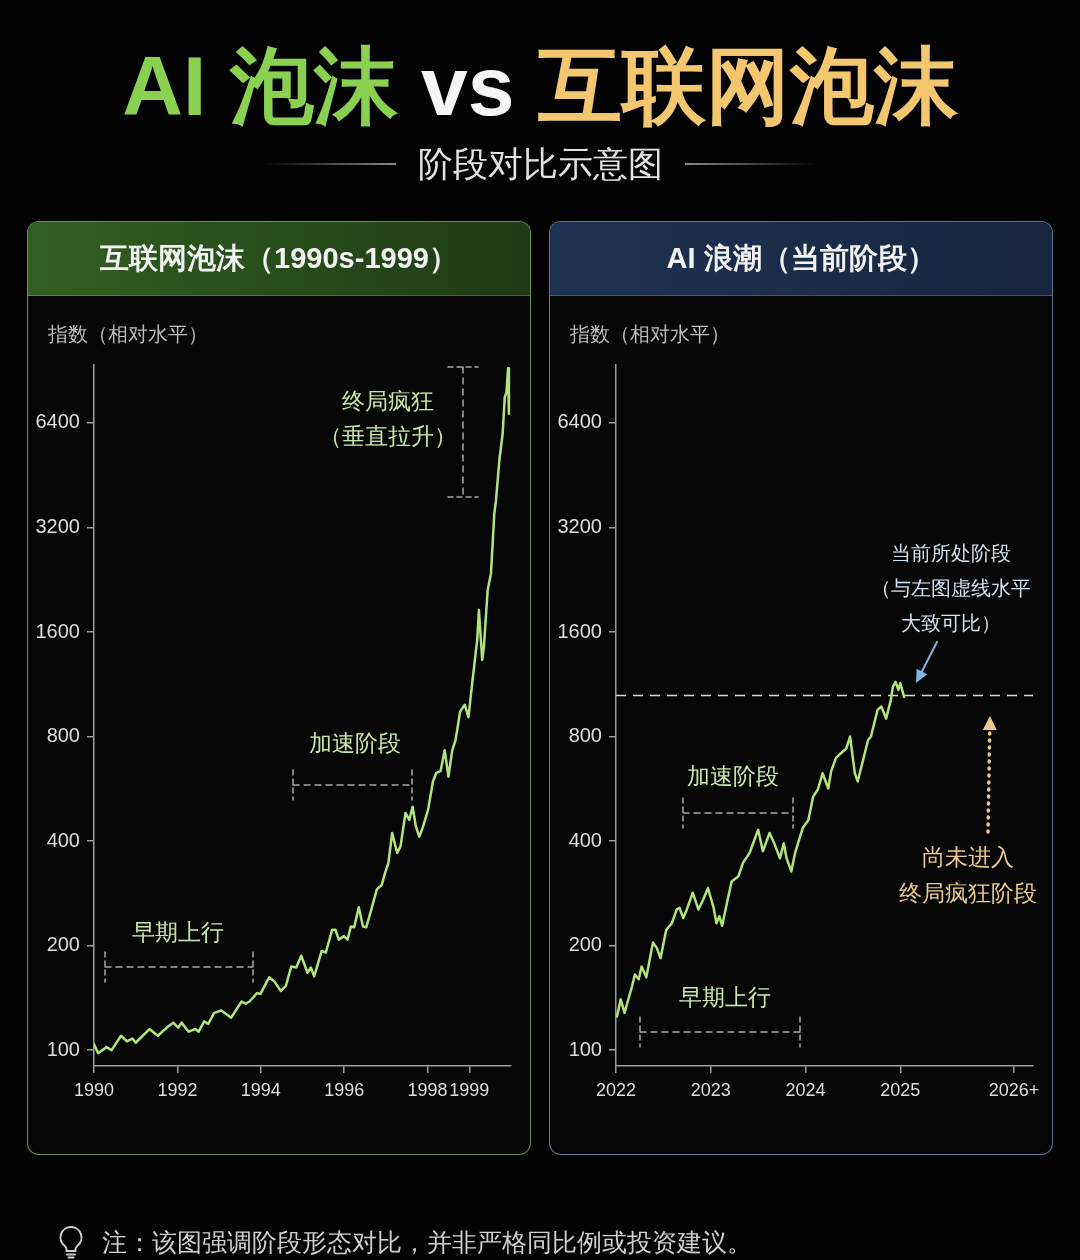 The image size is (1080, 1260). Describe the element at coordinates (801, 259) in the screenshot. I see `chart-title: AI 浪潮（当前阶段）` at that location.